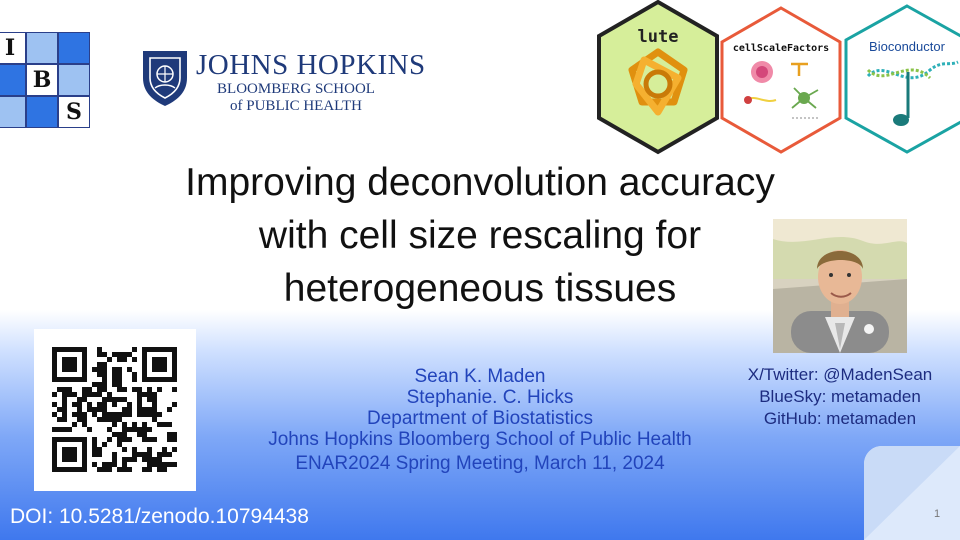 The height and width of the screenshot is (540, 960). What do you see at coordinates (907, 46) in the screenshot?
I see `bioconductor-label: Bioconductor` at bounding box center [907, 46].